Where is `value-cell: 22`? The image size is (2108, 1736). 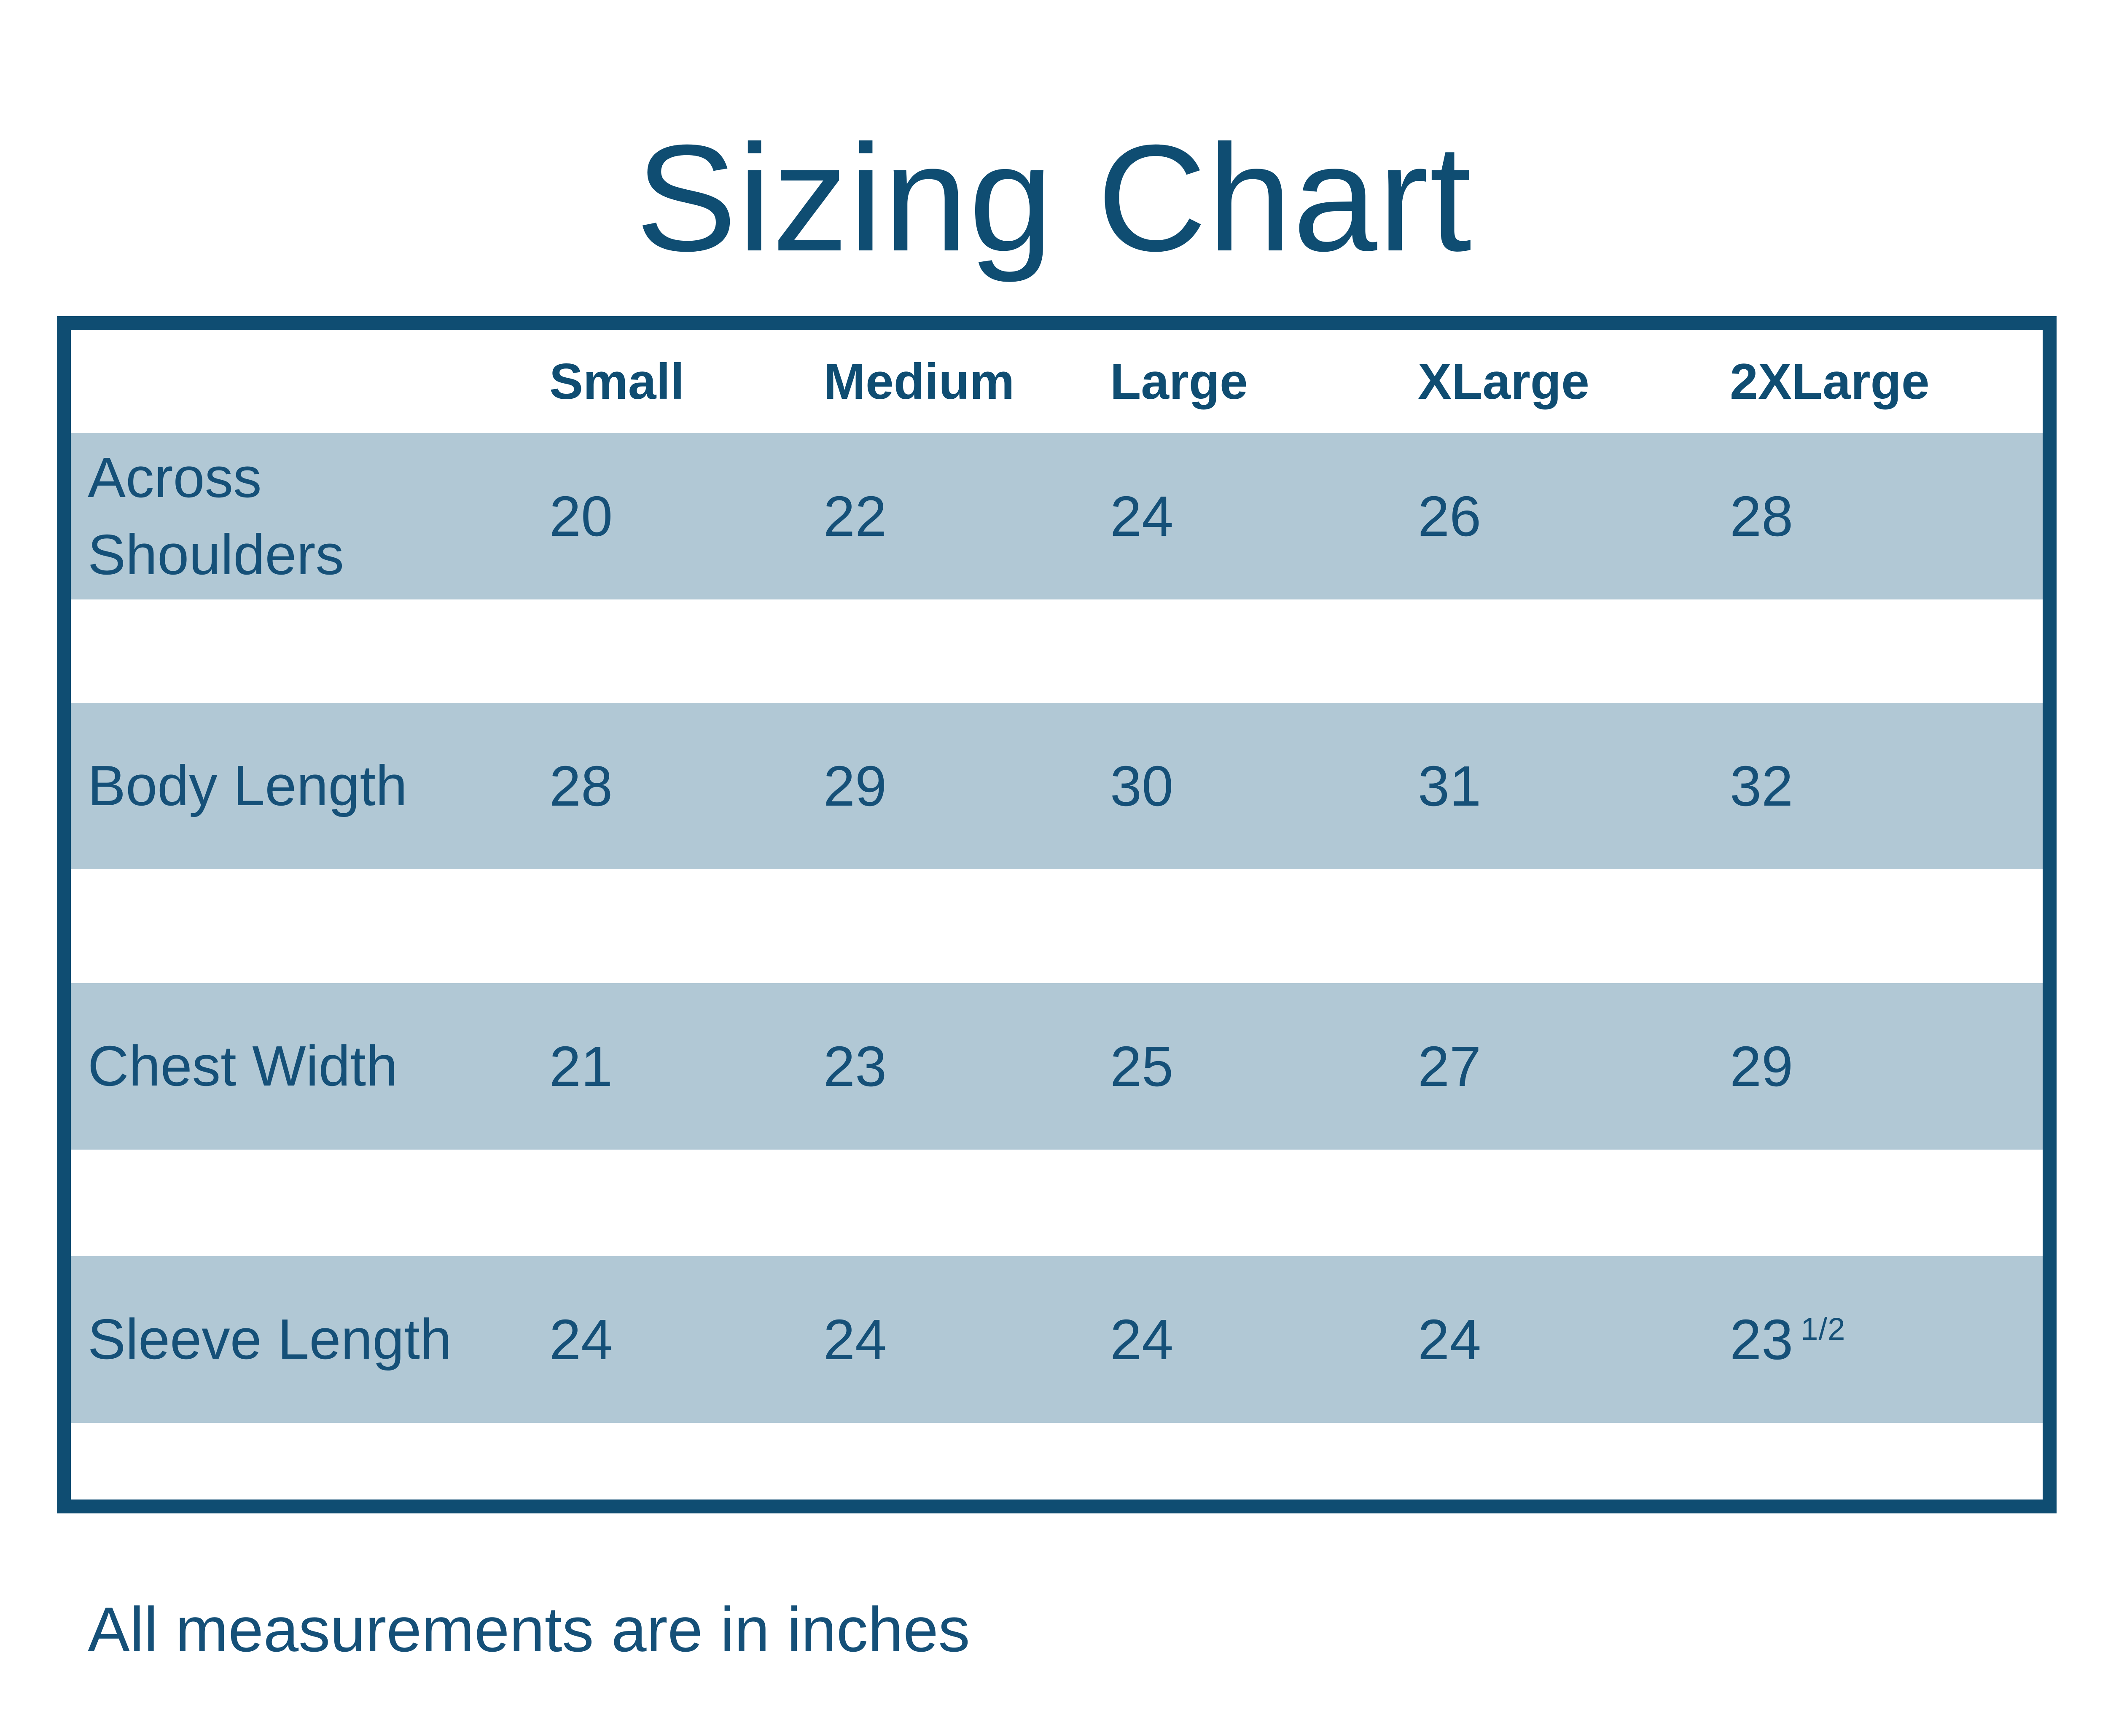
value-cell: 22 is located at coordinates (855, 516).